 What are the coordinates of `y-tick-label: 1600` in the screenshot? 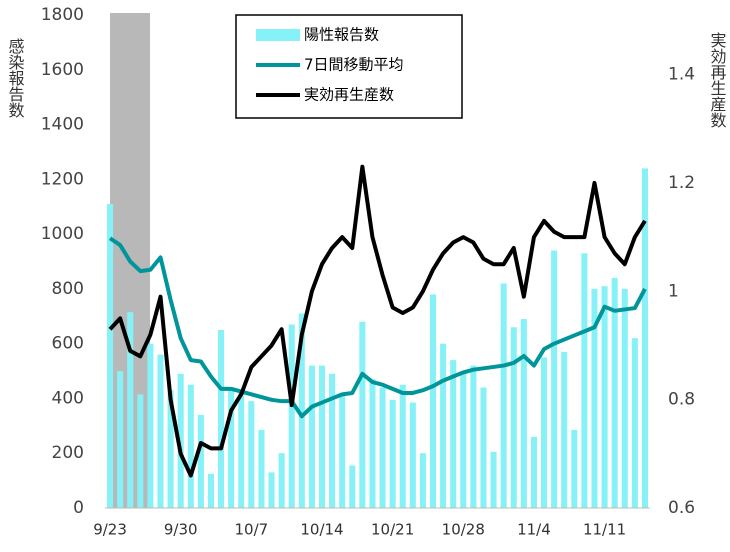 It's located at (62, 70).